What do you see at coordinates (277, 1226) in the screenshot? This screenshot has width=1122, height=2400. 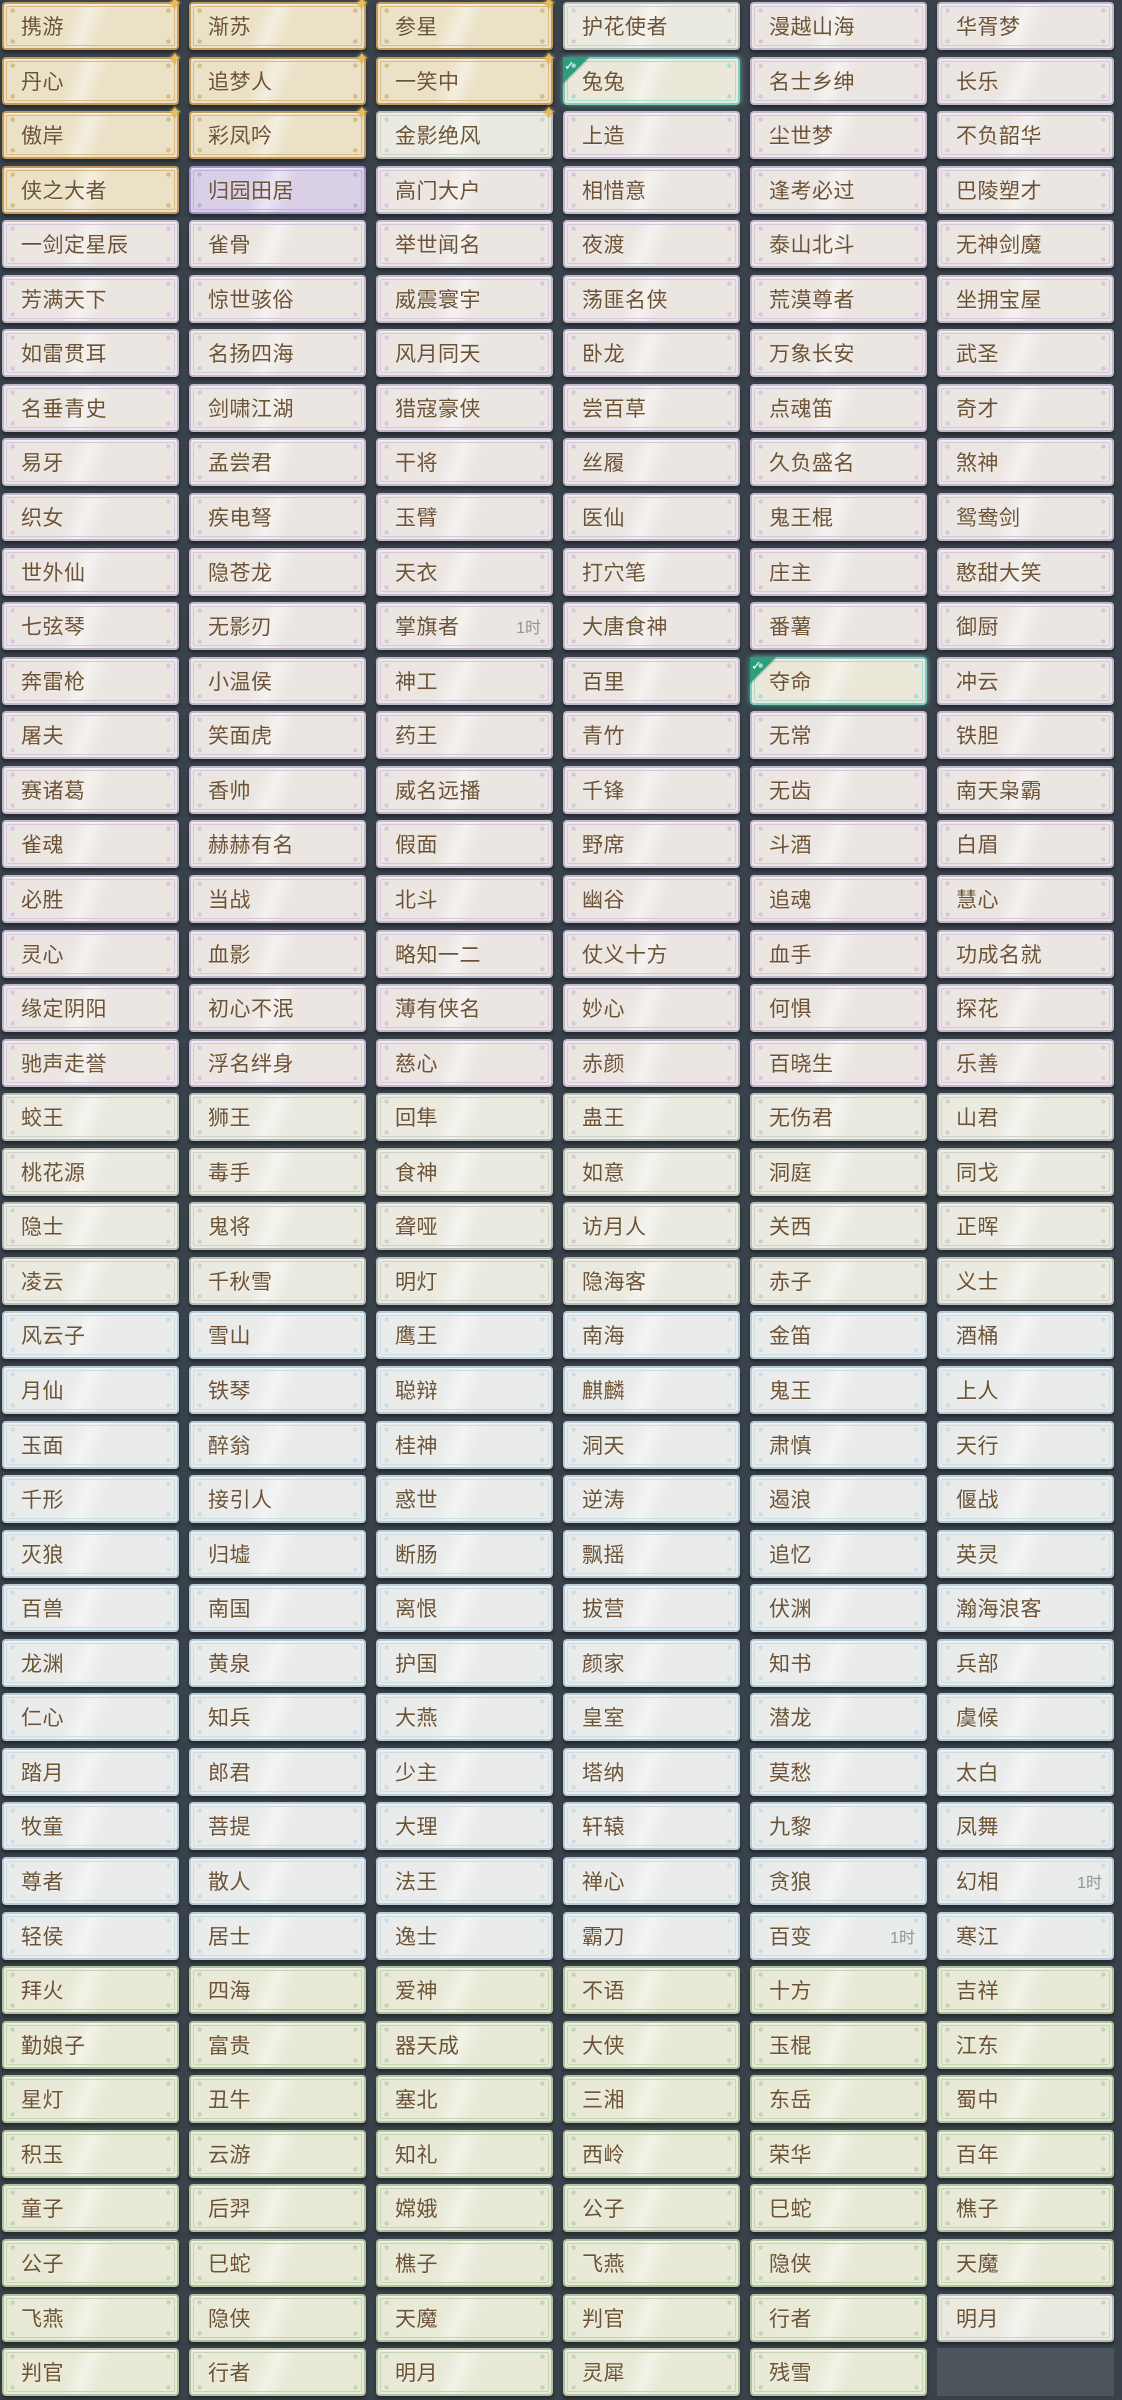 I see `title-button: 鬼将` at bounding box center [277, 1226].